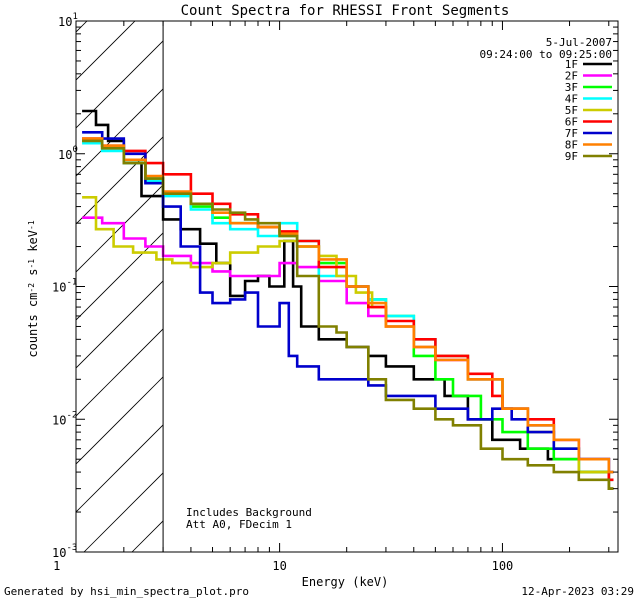  What do you see at coordinates (503, 566) in the screenshot?
I see `x-tick-label: 100` at bounding box center [503, 566].